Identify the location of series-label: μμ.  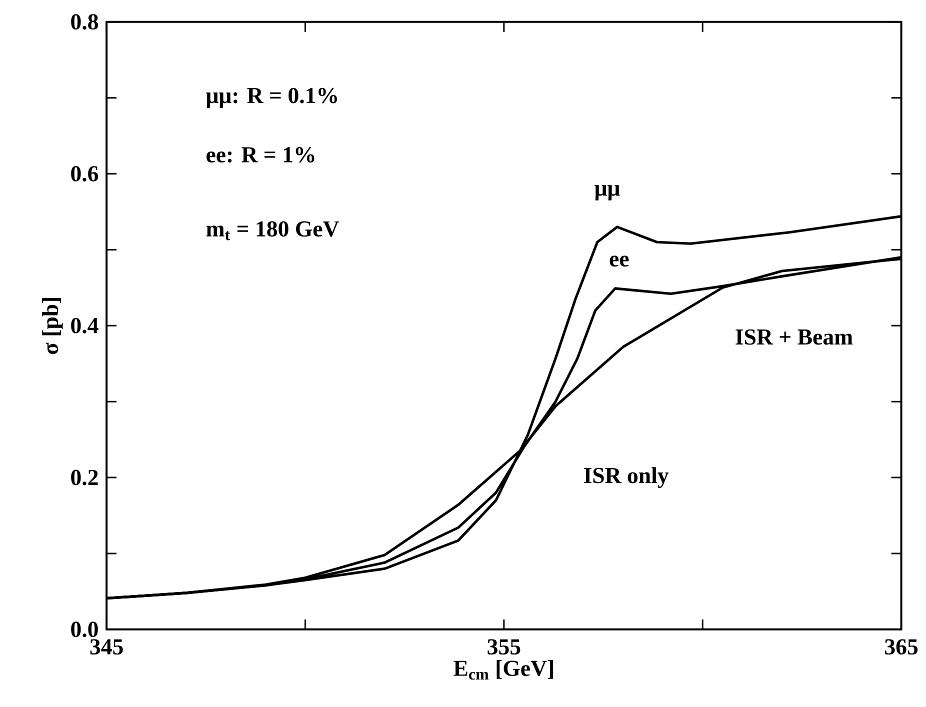
(607, 192).